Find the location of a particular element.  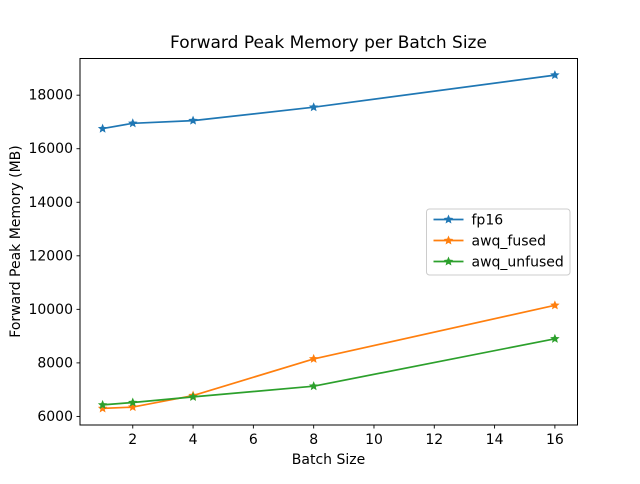

y-tick-label: 12000 is located at coordinates (50, 256).